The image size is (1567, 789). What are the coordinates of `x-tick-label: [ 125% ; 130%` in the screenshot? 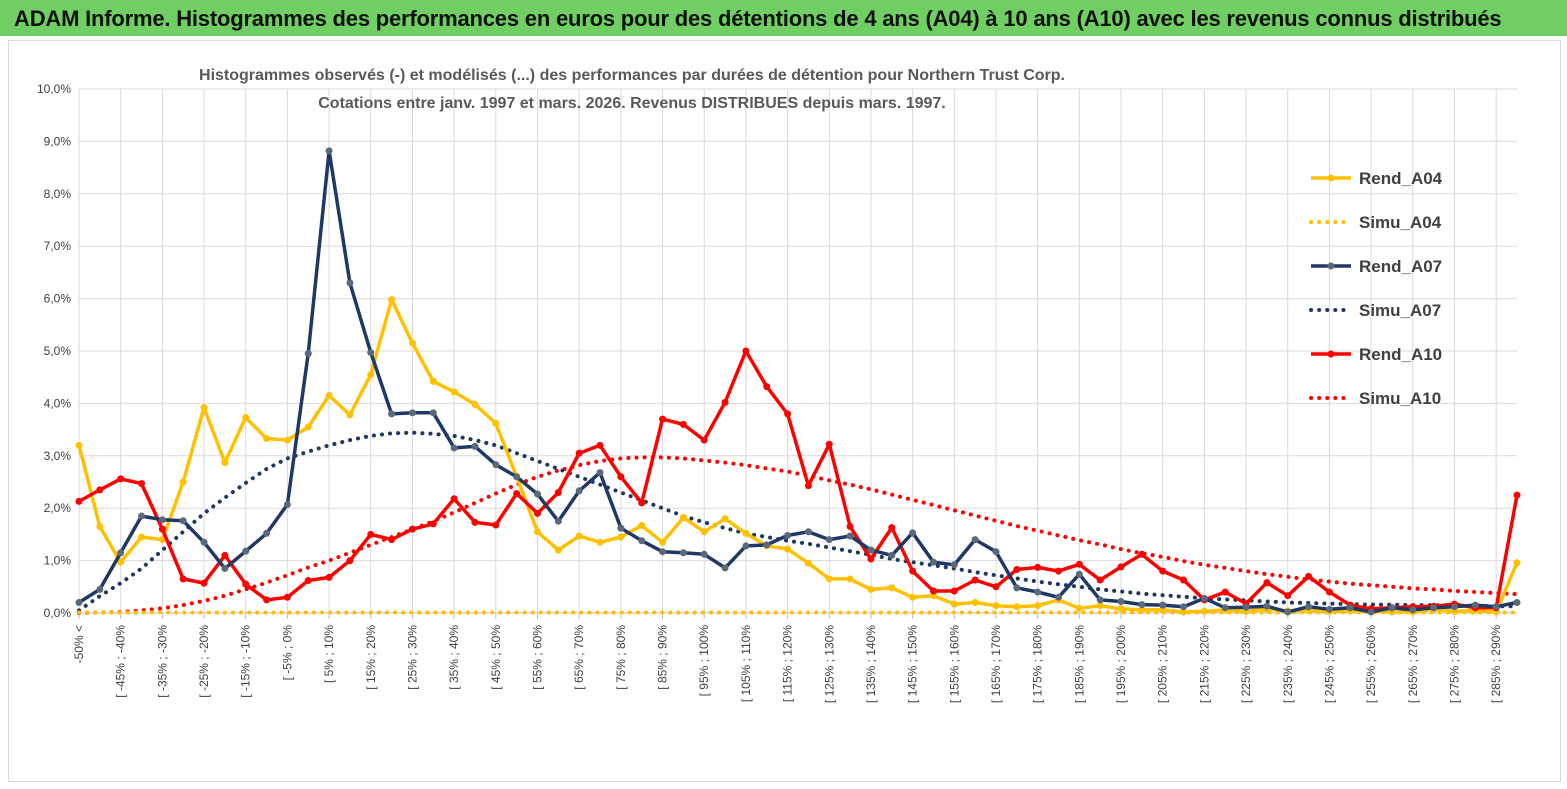 It's located at (829, 664).